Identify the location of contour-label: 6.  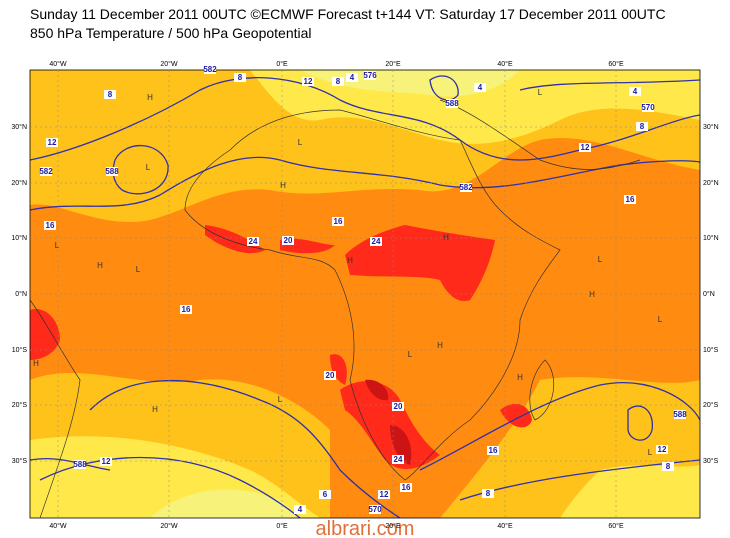
(325, 494).